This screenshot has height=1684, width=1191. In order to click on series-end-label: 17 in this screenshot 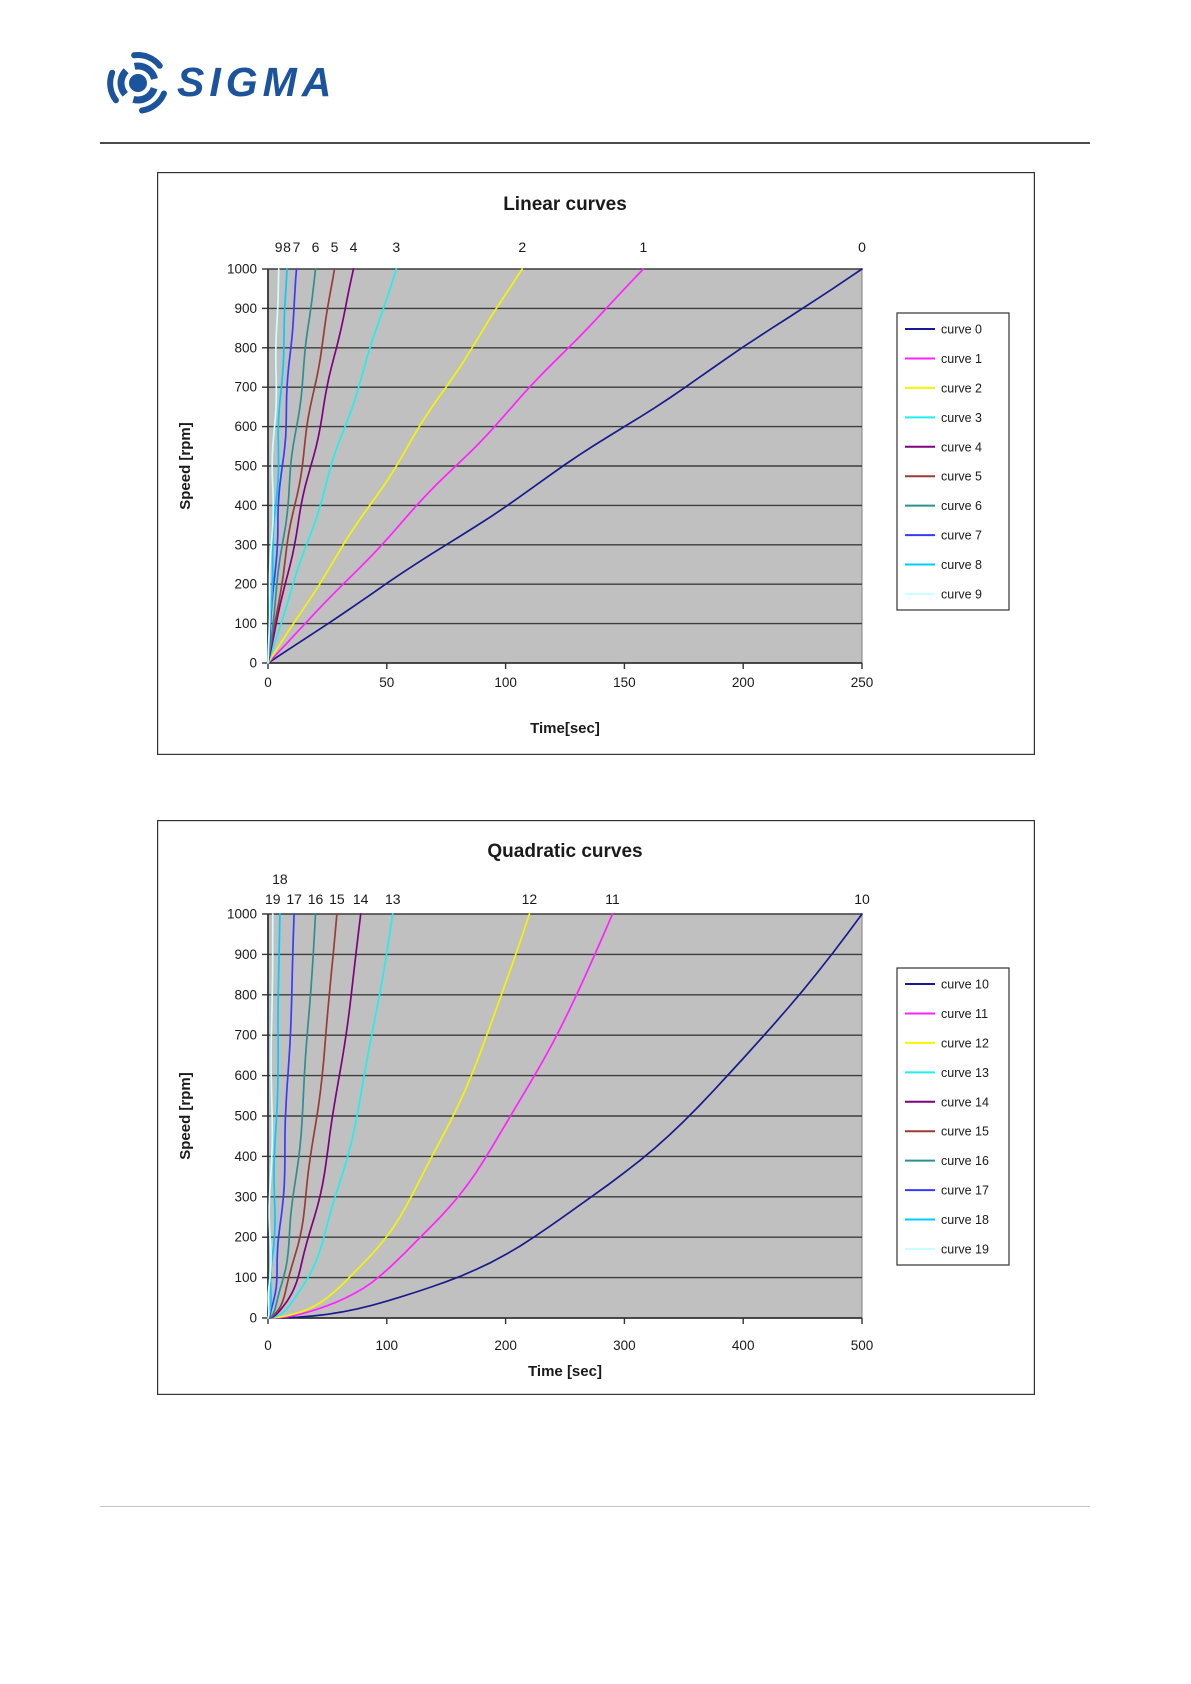, I will do `click(294, 899)`.